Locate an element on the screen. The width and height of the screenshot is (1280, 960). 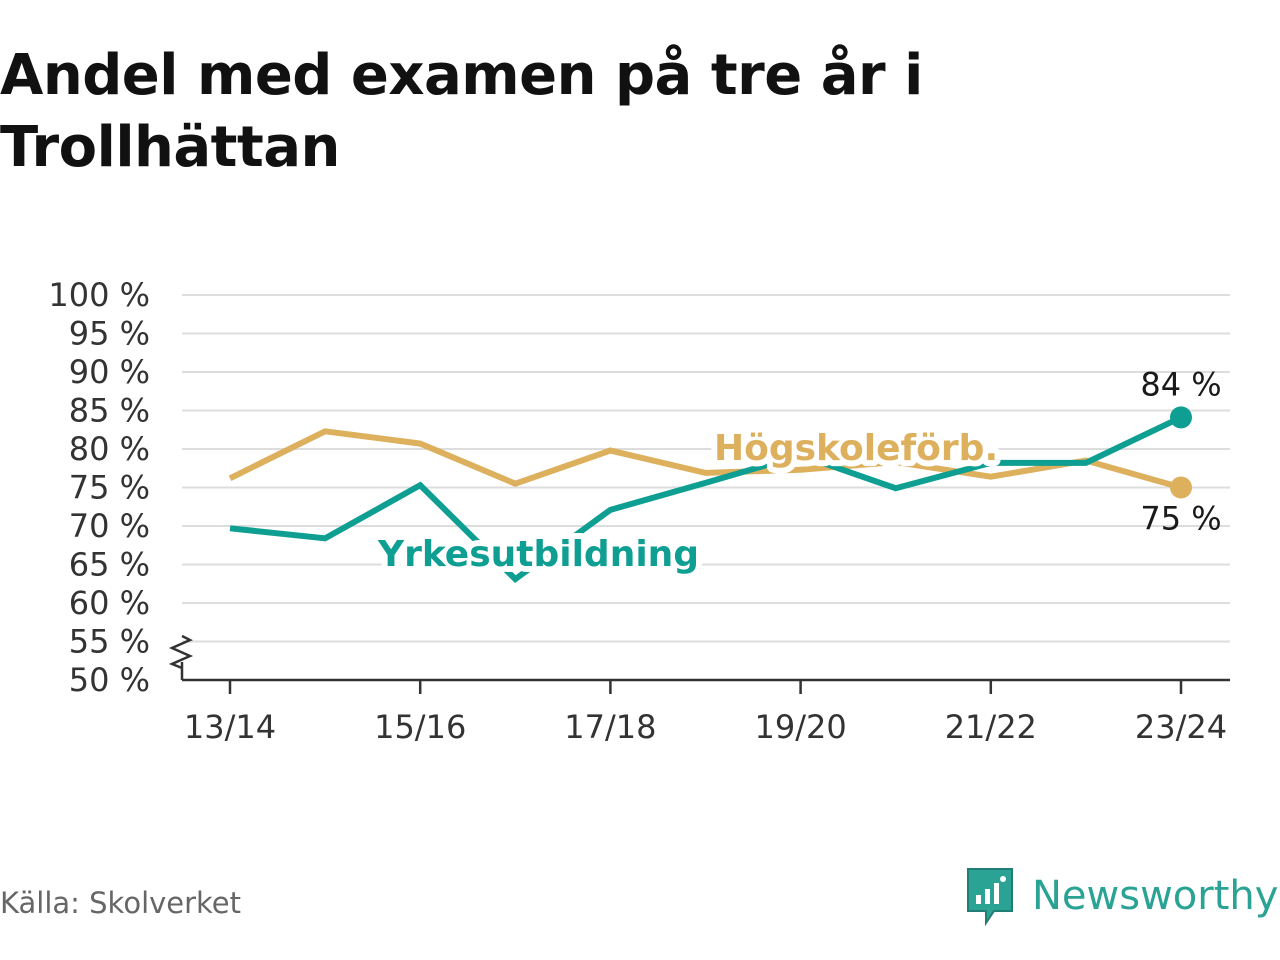
series-label-yrkesutbildning-halo: Yrkesutbildning is located at coordinates (538, 554).